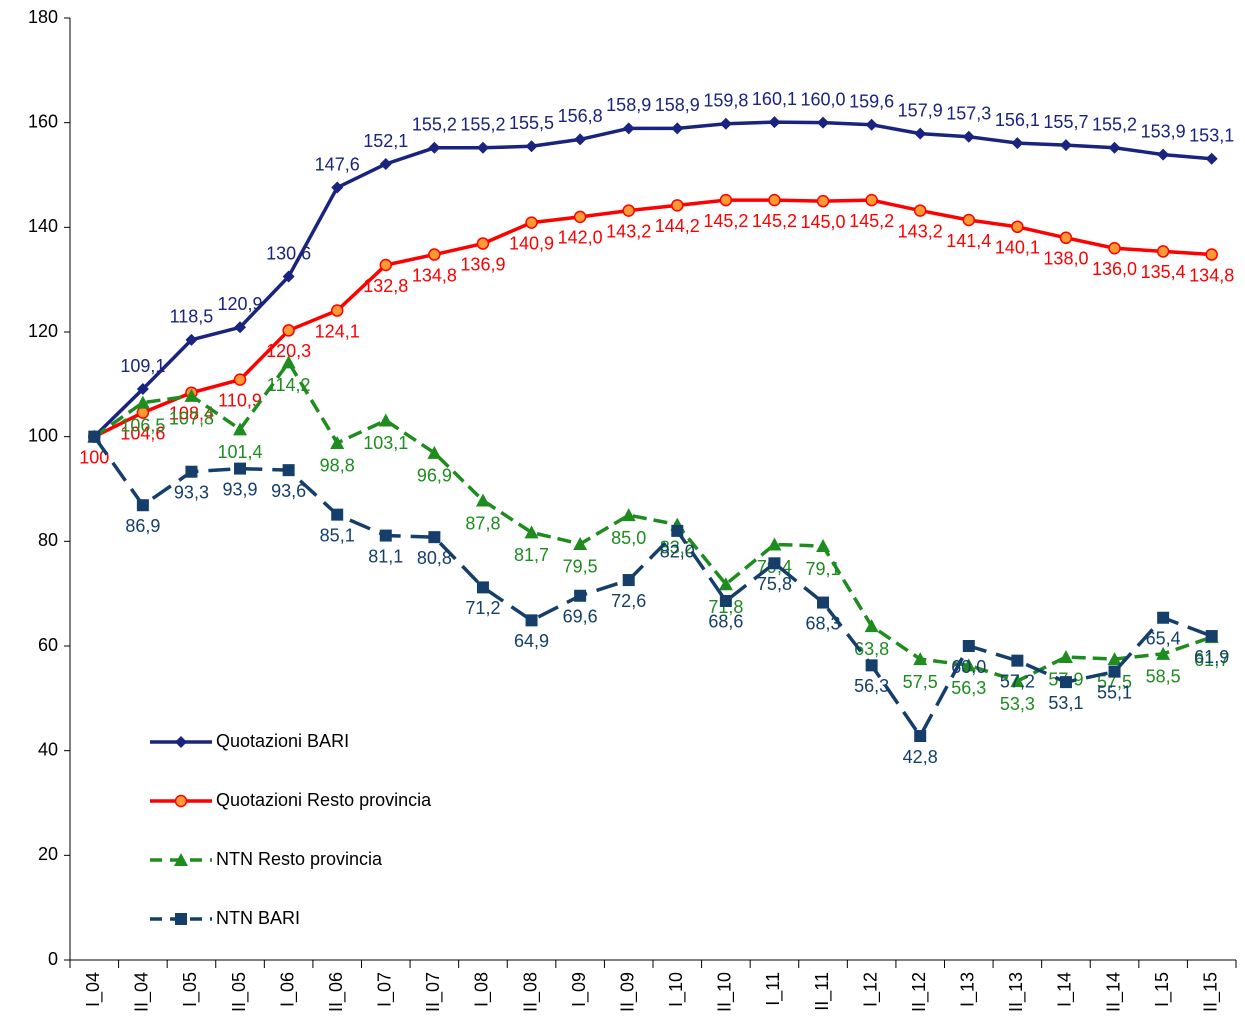  I want to click on data-label: 68,3, so click(823, 623).